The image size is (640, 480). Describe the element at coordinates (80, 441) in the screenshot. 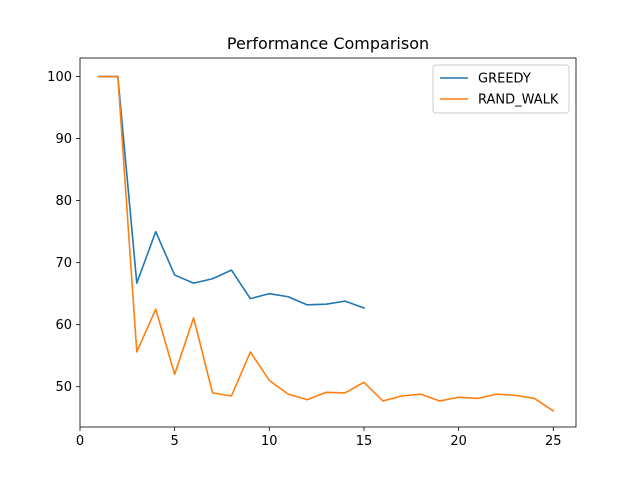

I see `x-tick-label: 0` at that location.